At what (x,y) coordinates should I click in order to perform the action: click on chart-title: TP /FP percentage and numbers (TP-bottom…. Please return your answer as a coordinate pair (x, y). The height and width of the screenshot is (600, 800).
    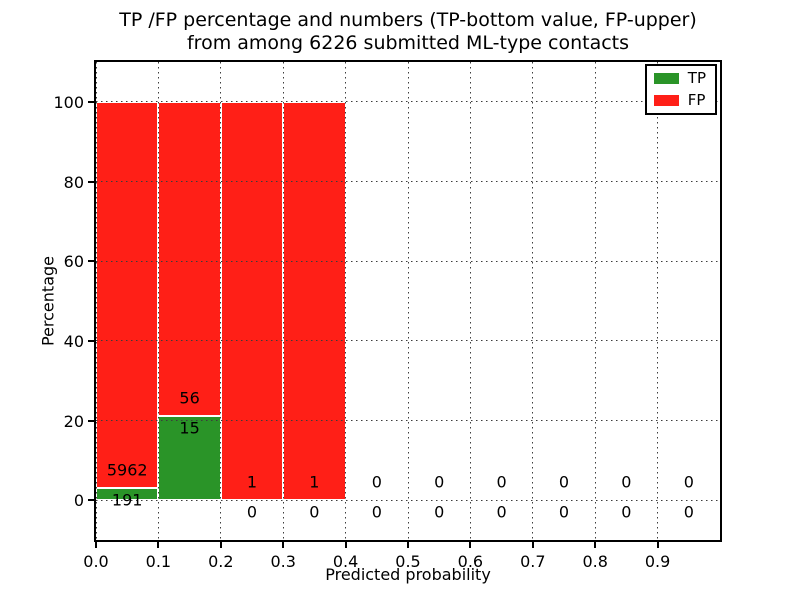
    Looking at the image, I should click on (408, 32).